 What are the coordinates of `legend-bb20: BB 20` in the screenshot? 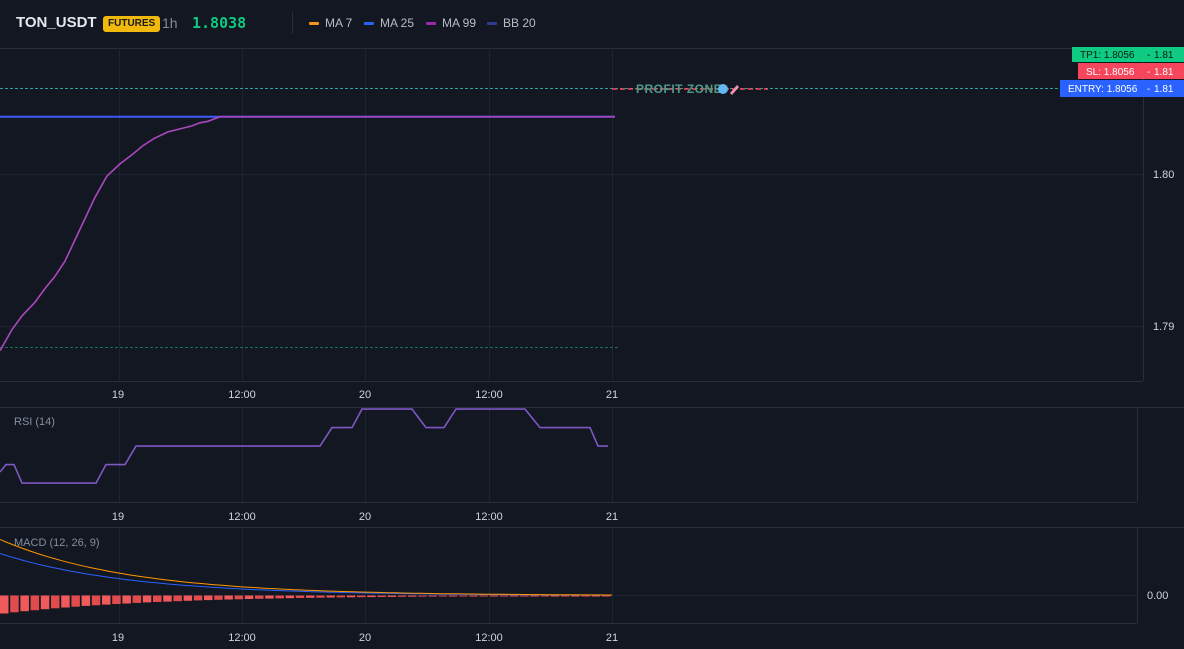 It's located at (511, 23).